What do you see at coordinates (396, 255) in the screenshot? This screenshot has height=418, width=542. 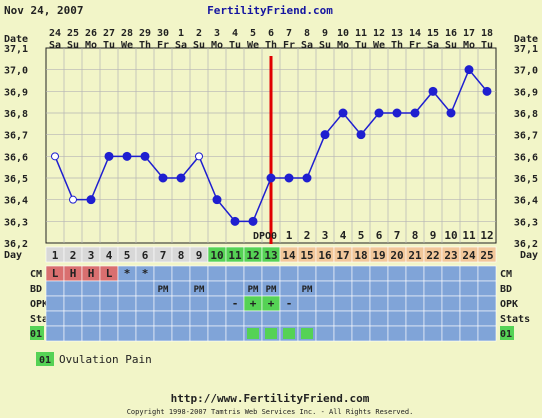 I see `cycle-day-label: 20` at bounding box center [396, 255].